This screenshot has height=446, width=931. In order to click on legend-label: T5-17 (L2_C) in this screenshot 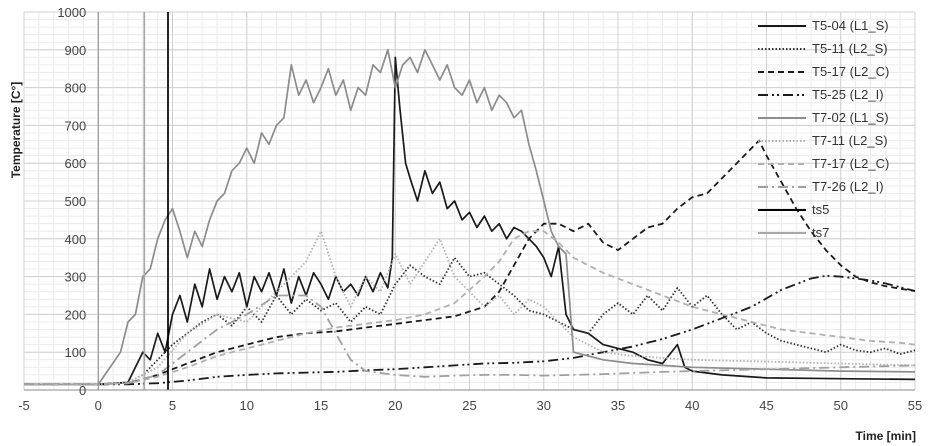, I will do `click(850, 71)`.